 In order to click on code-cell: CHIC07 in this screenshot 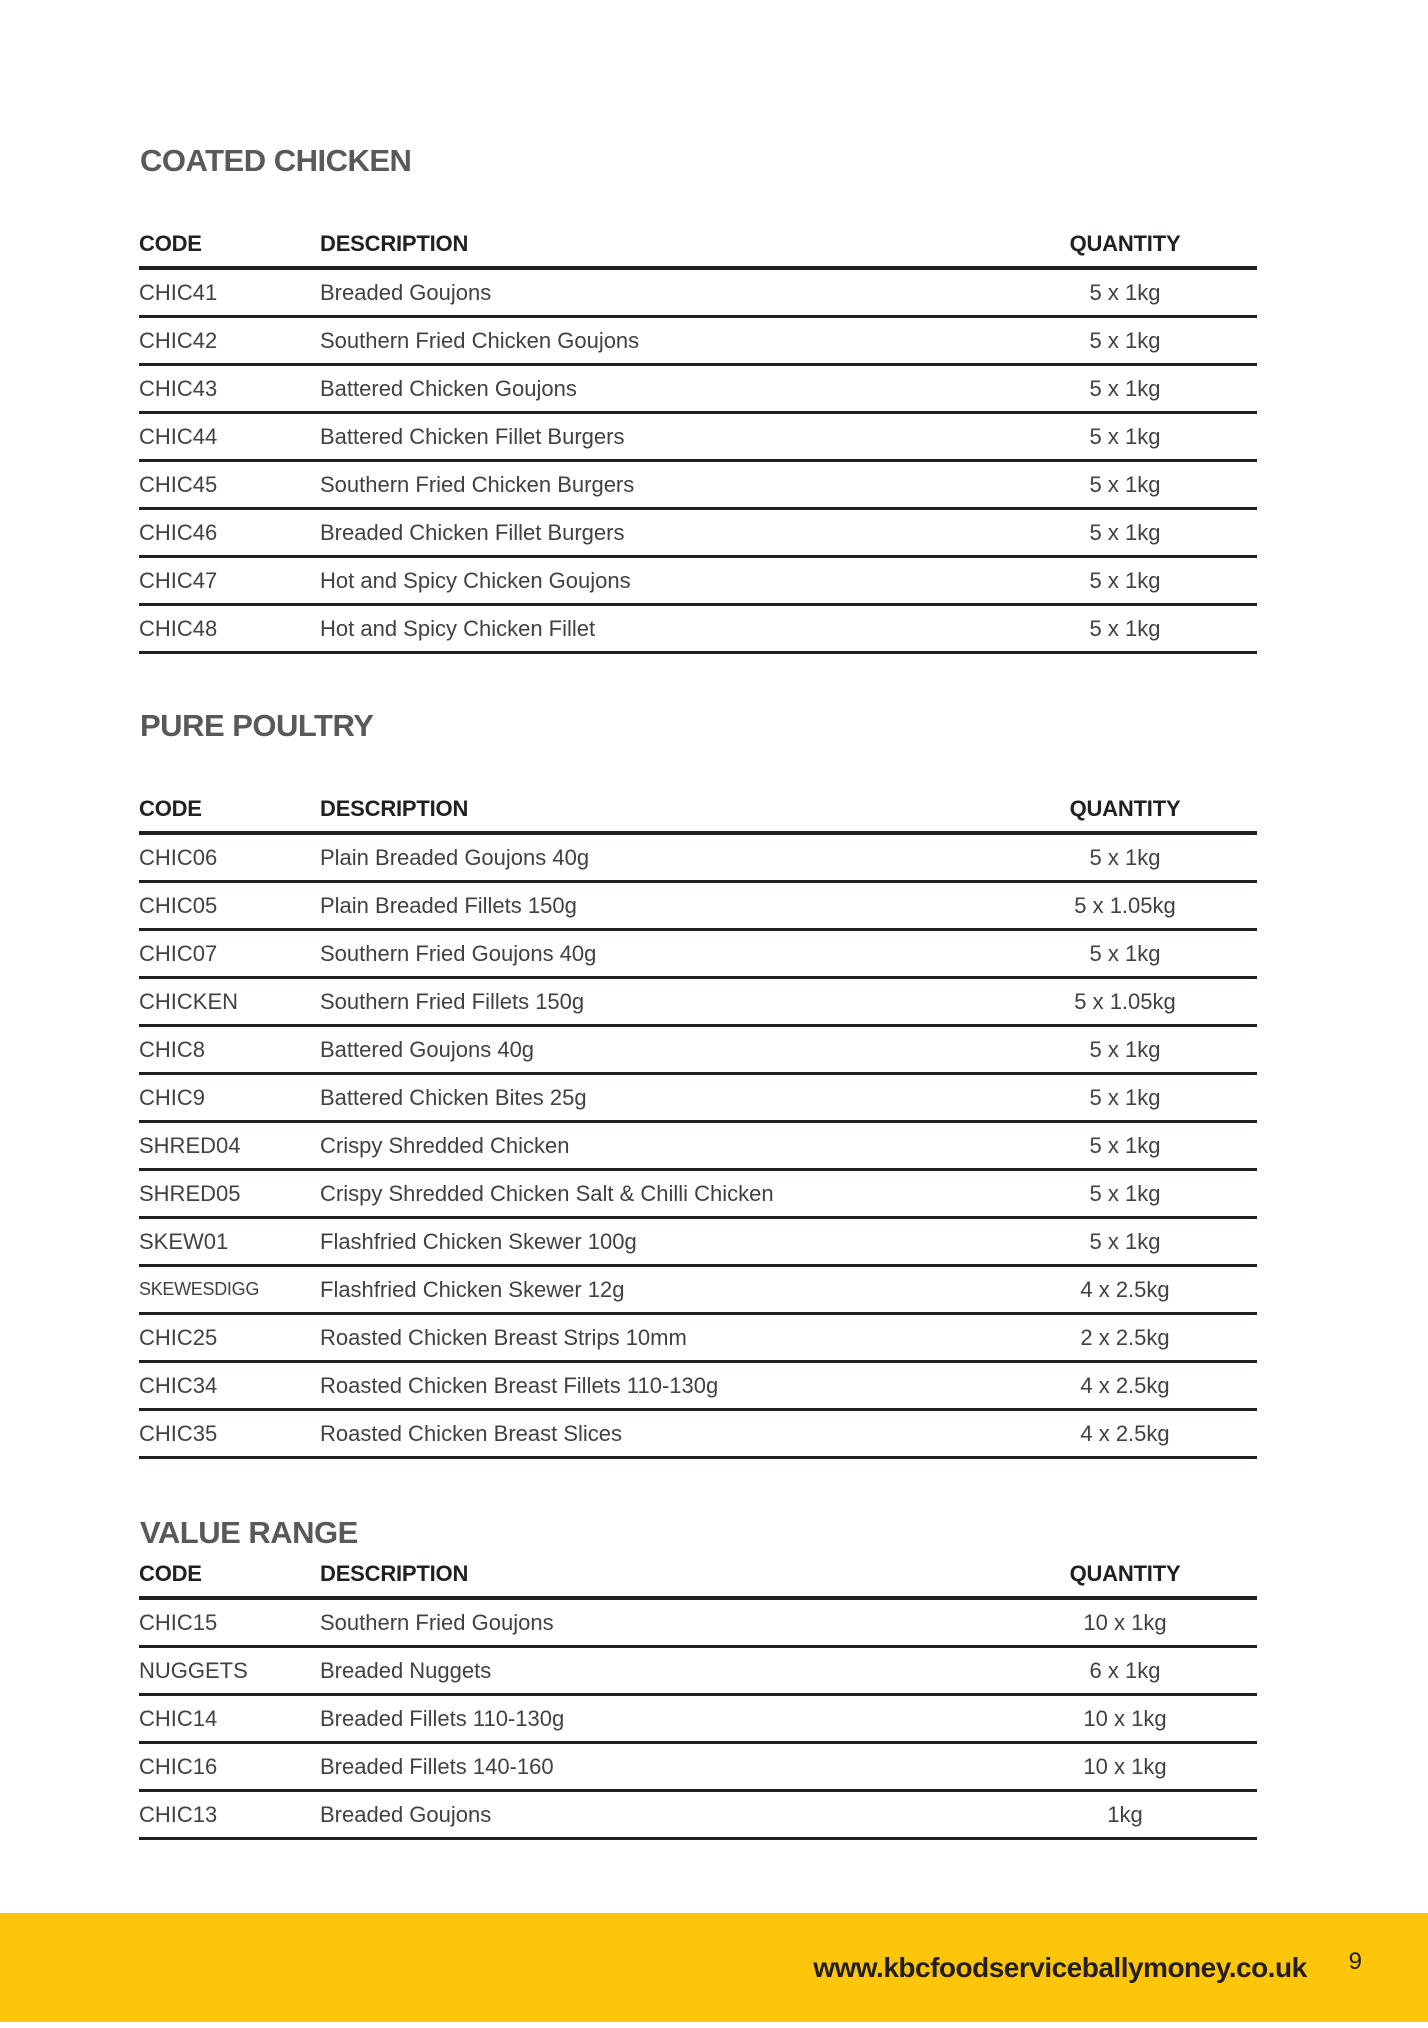, I will do `click(229, 954)`.